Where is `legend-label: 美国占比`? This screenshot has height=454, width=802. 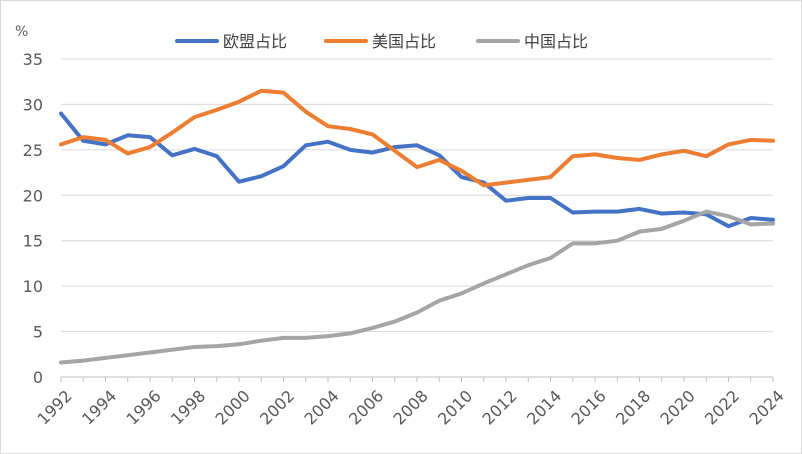 legend-label: 美国占比 is located at coordinates (404, 41).